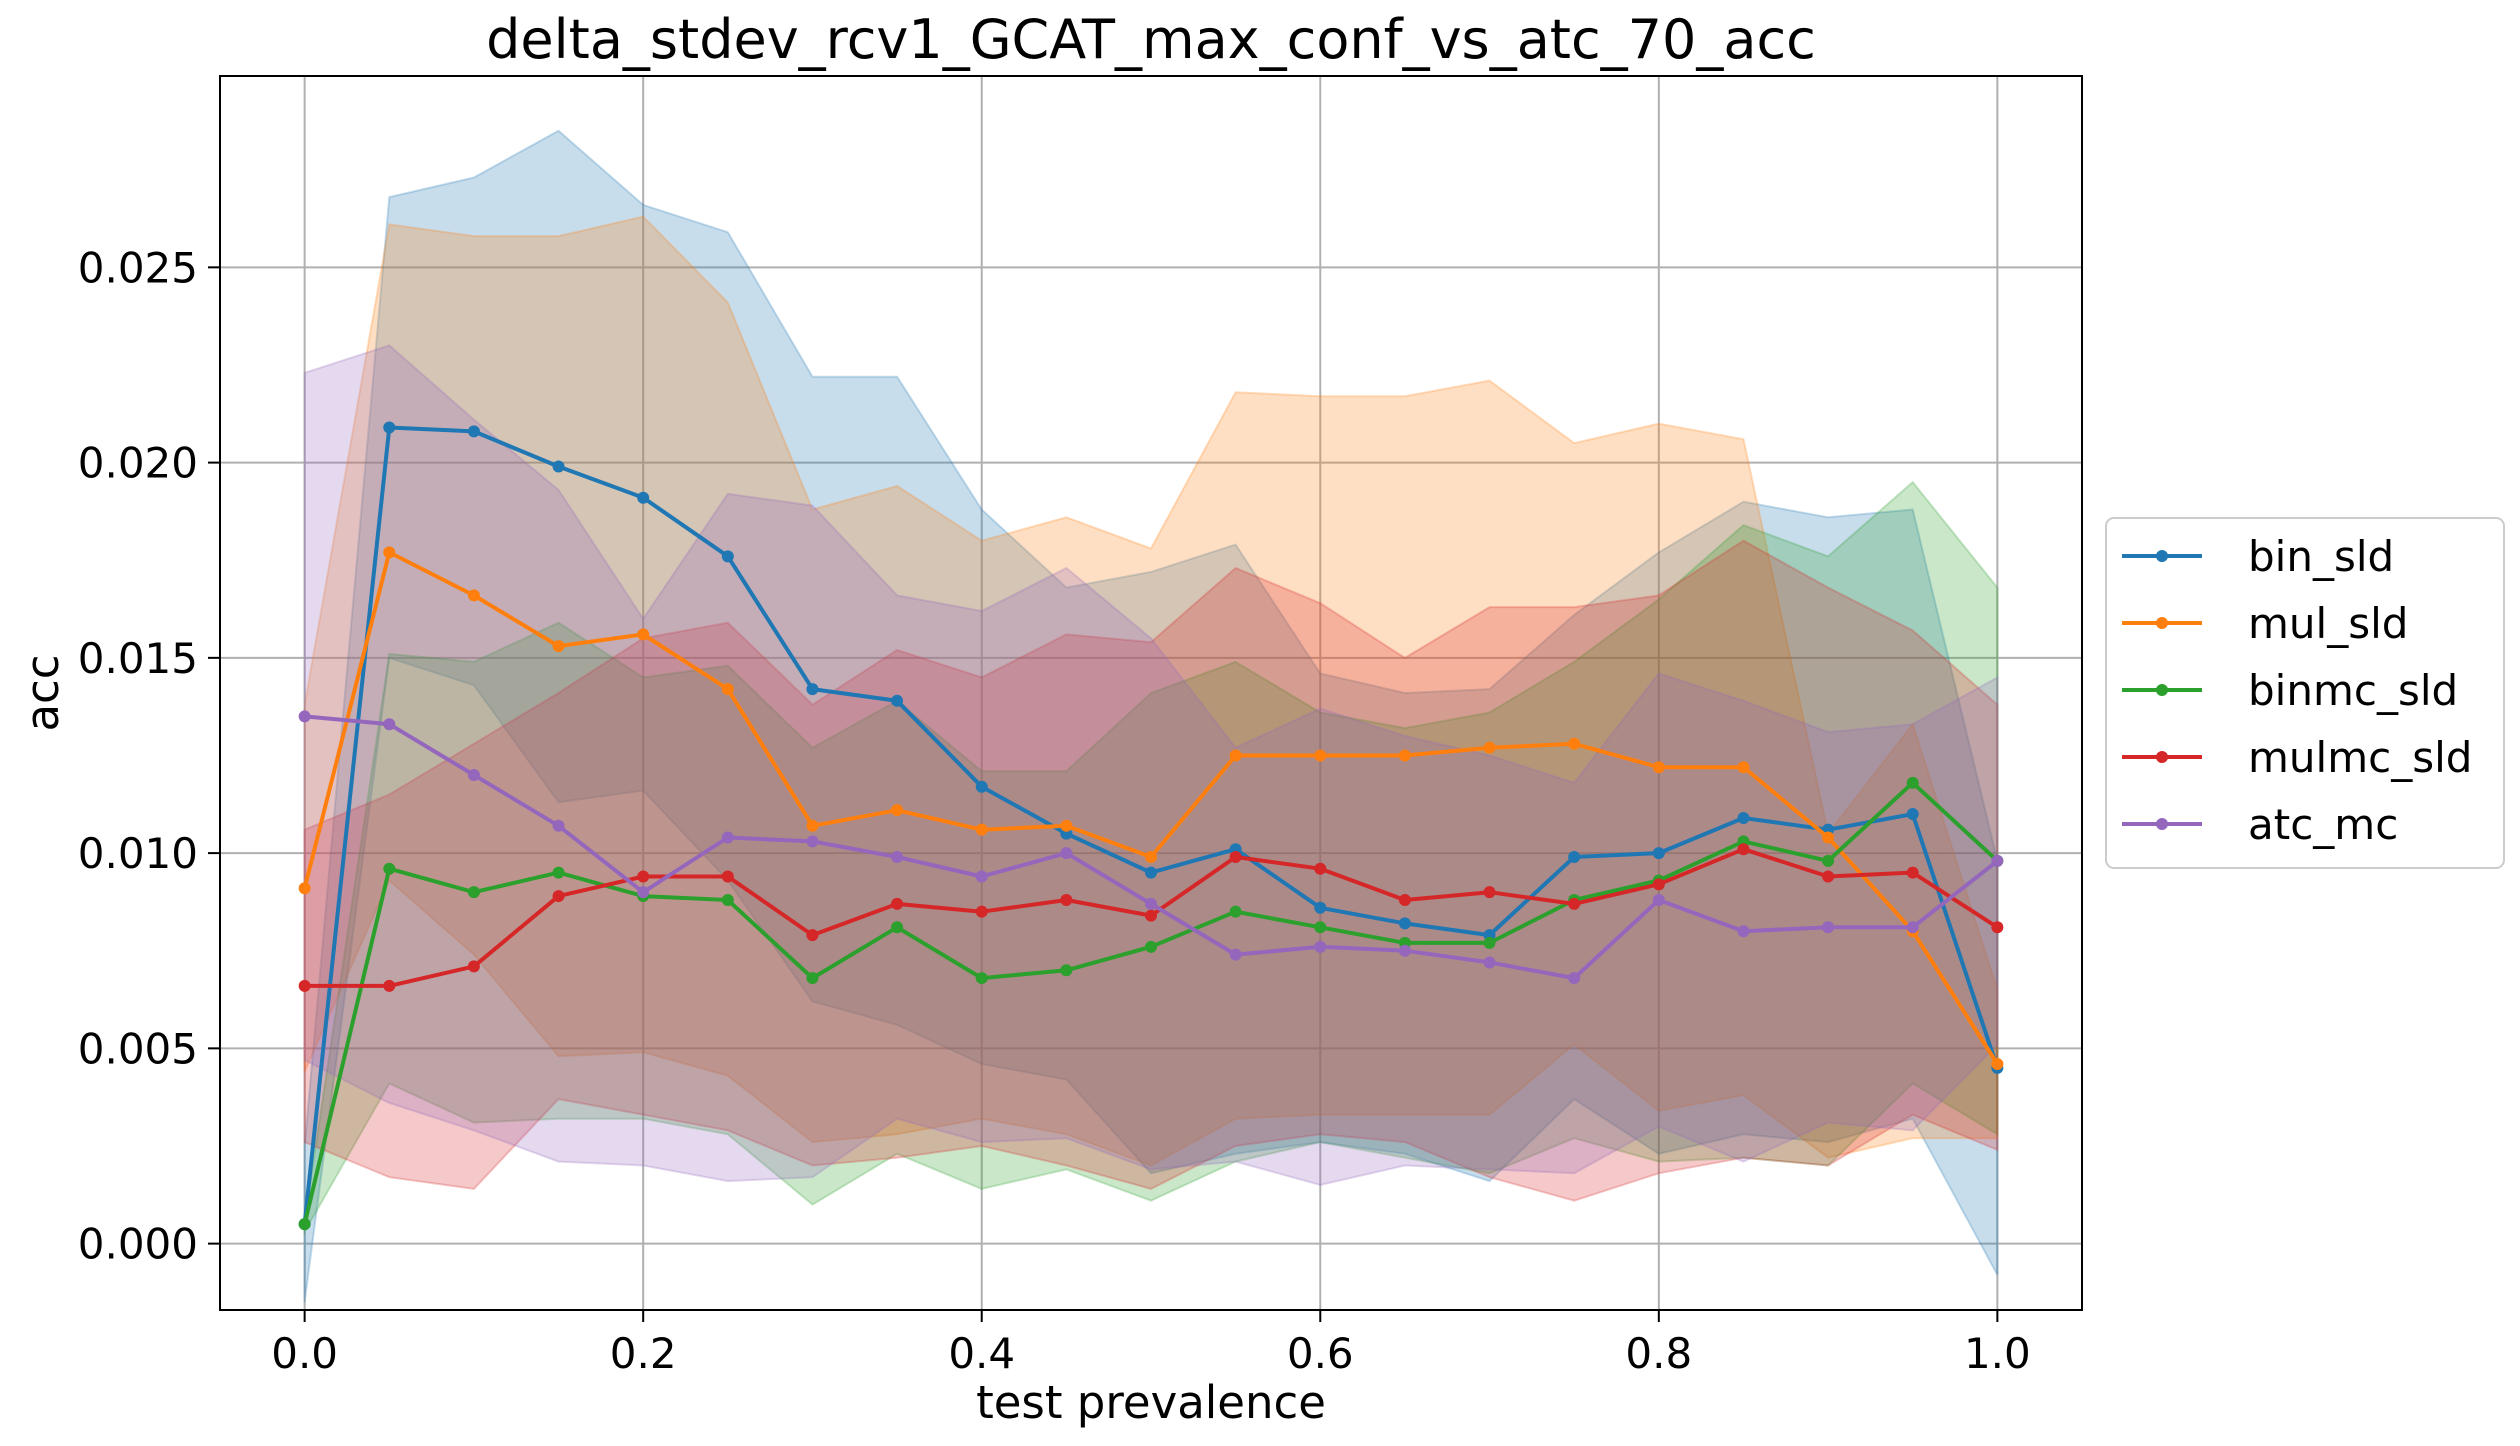 The width and height of the screenshot is (2520, 1446). What do you see at coordinates (2162, 623) in the screenshot?
I see `legend-marker-mul_sld` at bounding box center [2162, 623].